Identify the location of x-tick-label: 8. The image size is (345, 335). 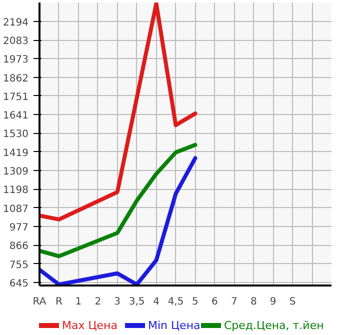
(253, 302).